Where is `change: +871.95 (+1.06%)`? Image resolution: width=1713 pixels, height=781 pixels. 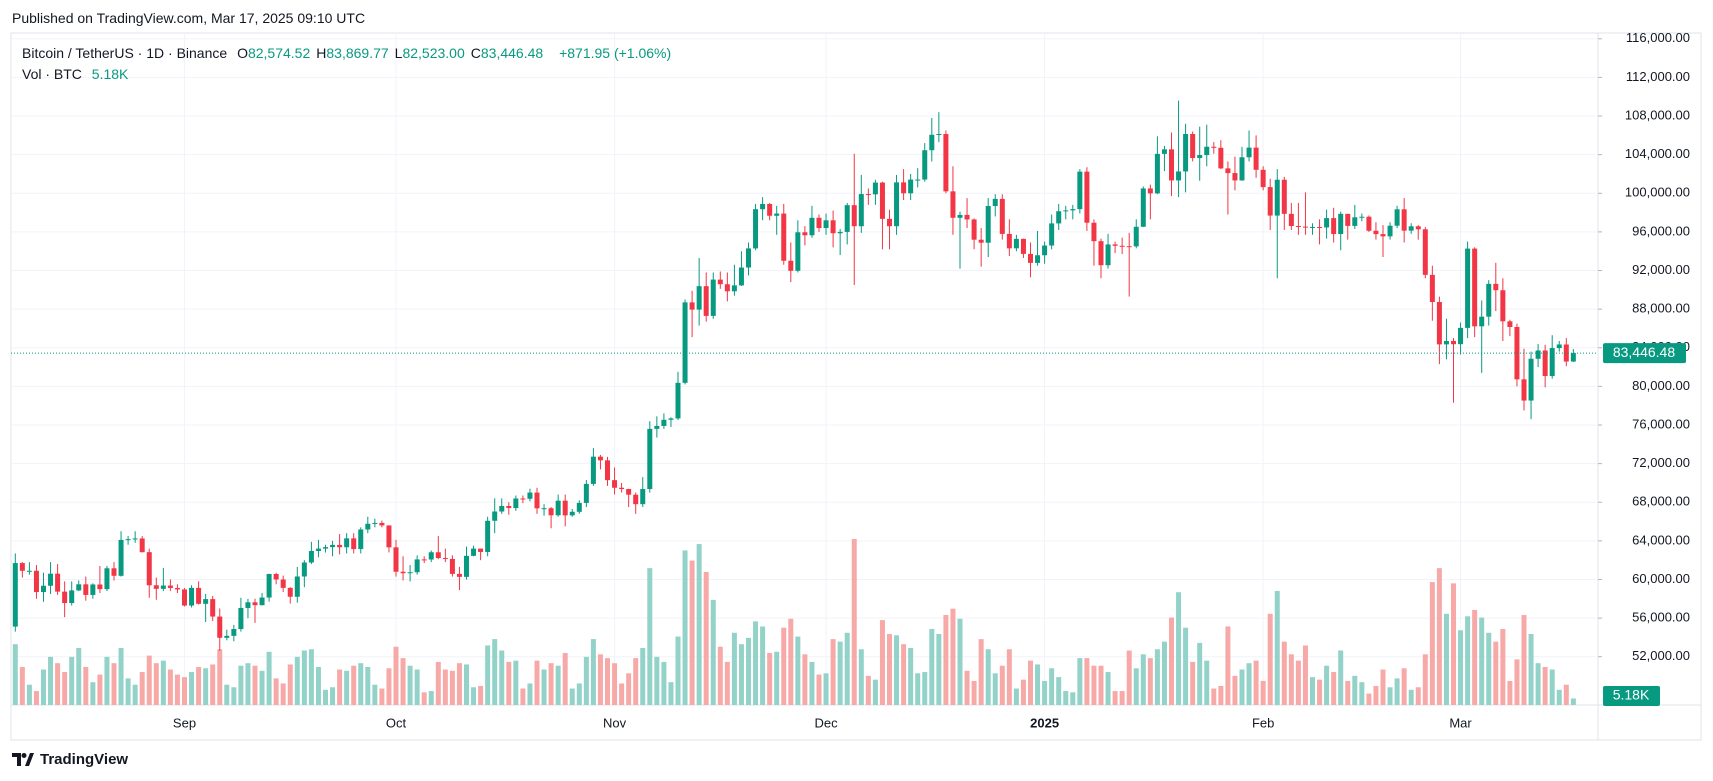 change: +871.95 (+1.06%) is located at coordinates (615, 53).